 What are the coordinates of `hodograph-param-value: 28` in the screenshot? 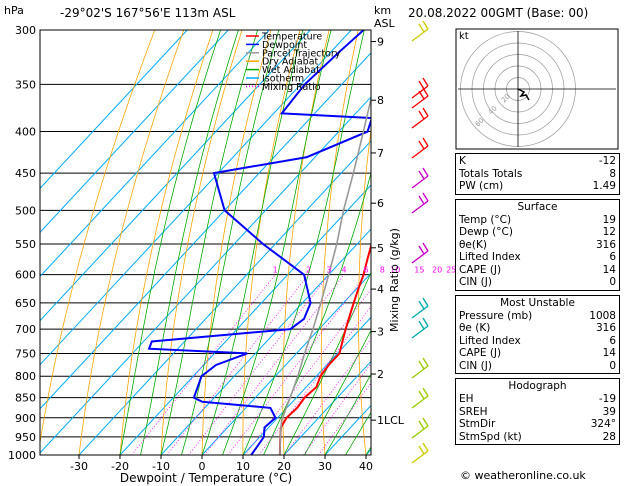 It's located at (609, 436).